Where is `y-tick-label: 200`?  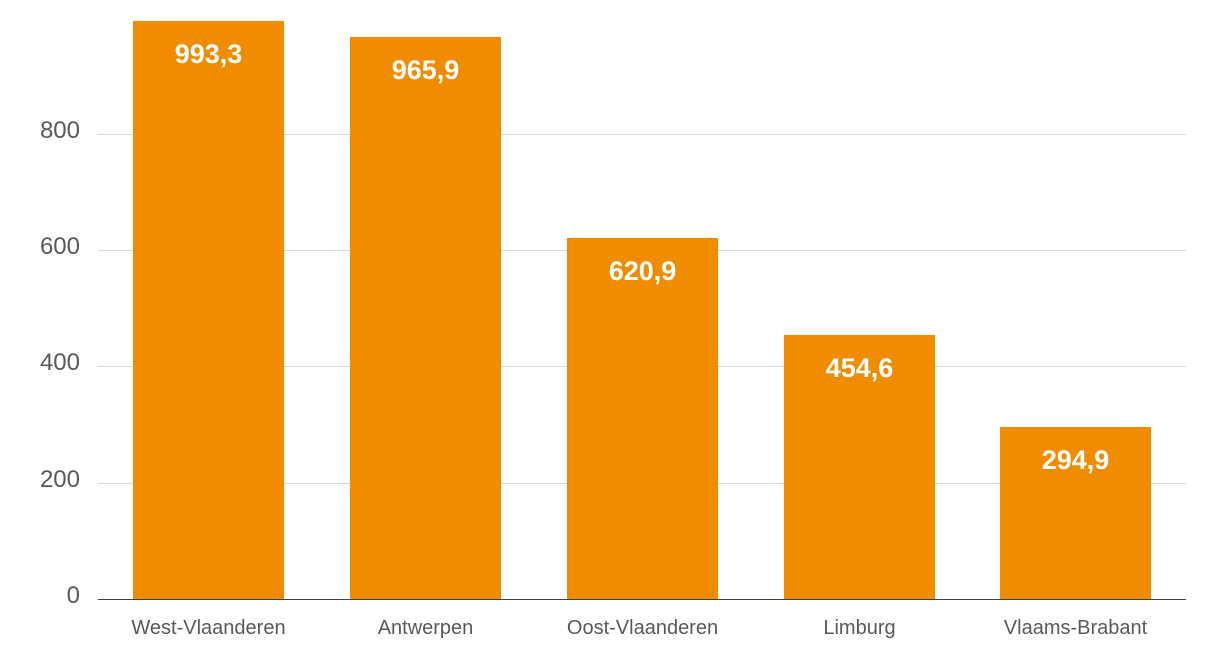 y-tick-label: 200 is located at coordinates (59, 479).